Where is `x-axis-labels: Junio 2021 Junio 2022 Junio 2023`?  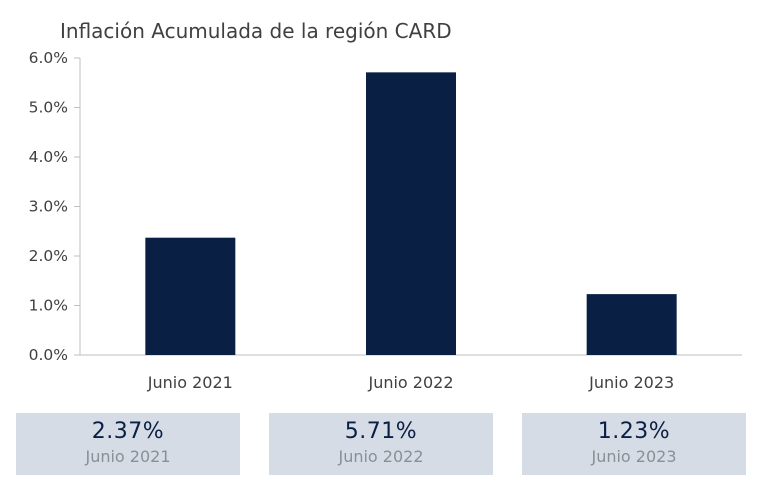 x-axis-labels: Junio 2021 Junio 2022 Junio 2023 is located at coordinates (410, 382).